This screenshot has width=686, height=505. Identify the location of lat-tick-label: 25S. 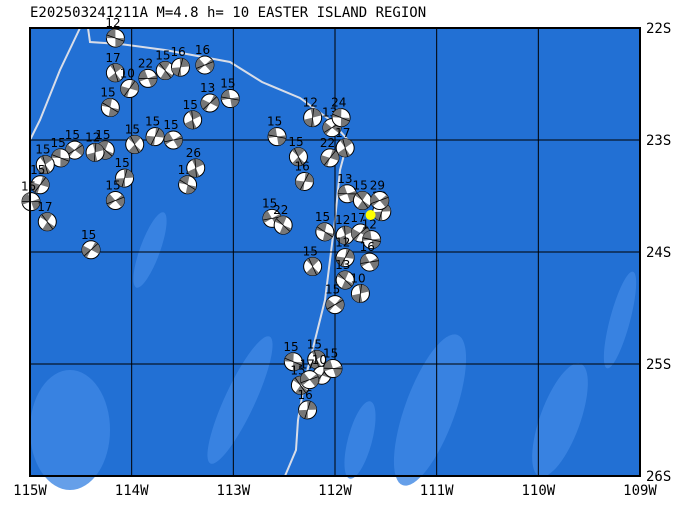
(658, 365).